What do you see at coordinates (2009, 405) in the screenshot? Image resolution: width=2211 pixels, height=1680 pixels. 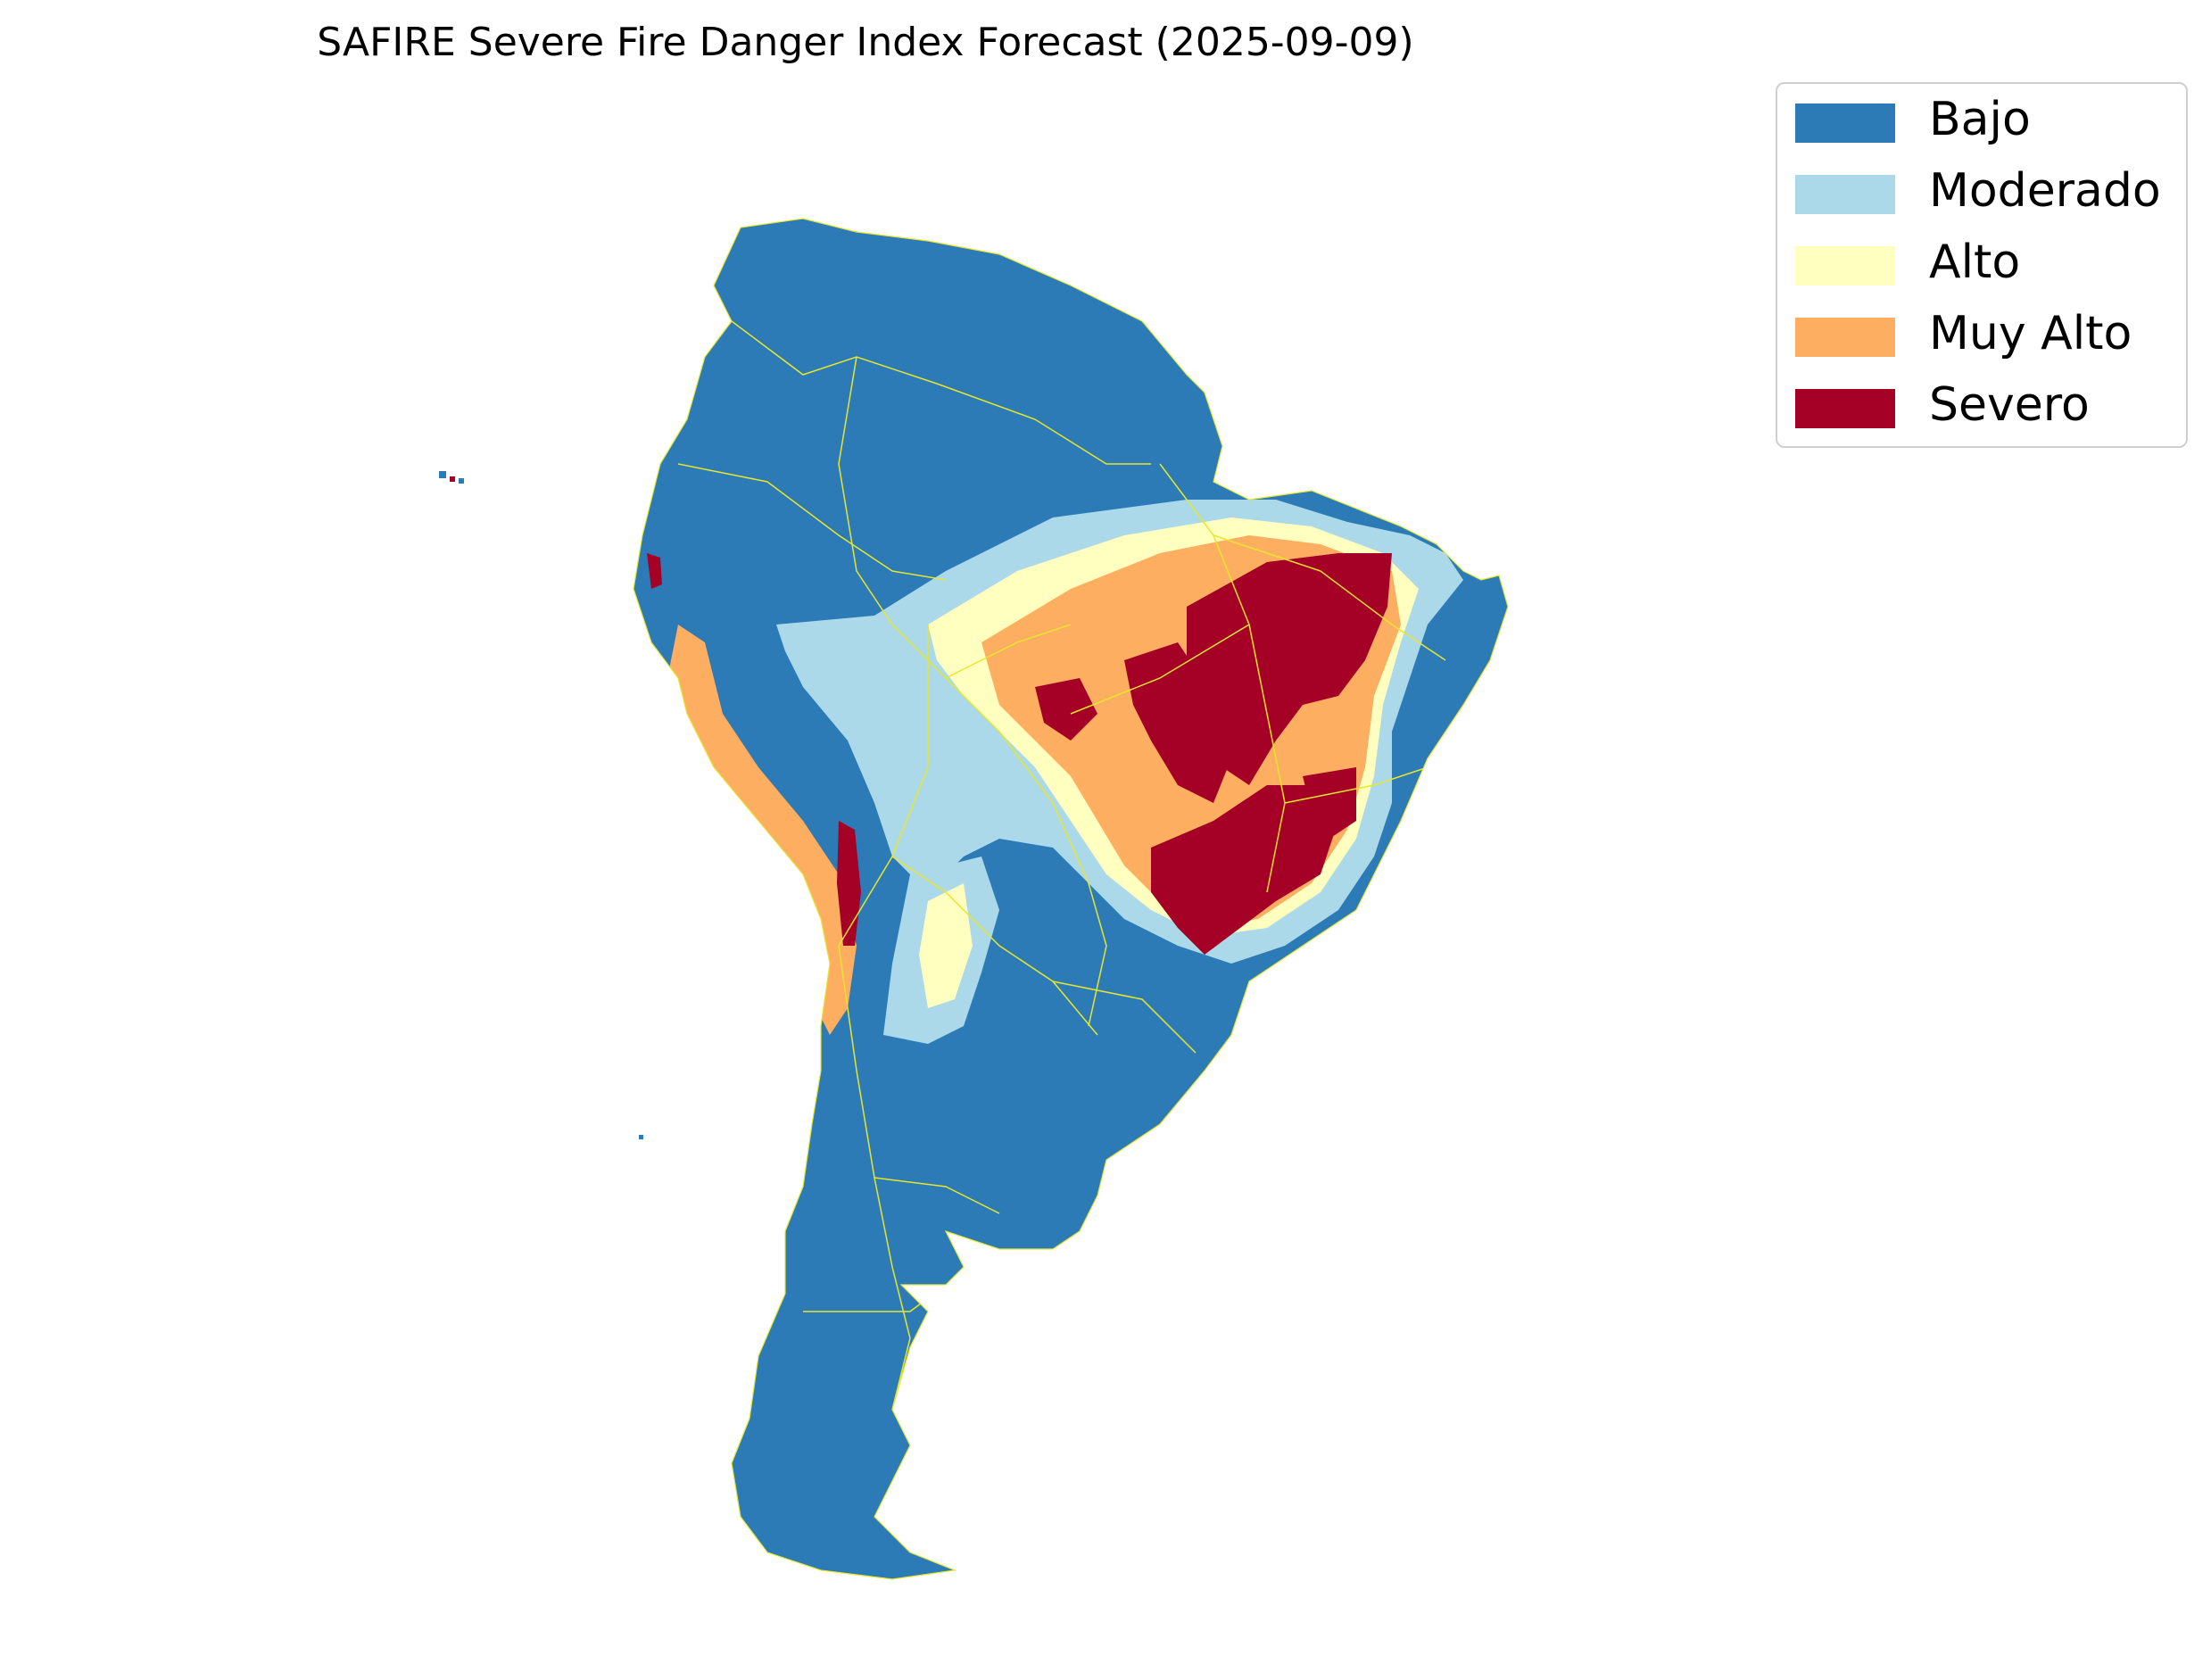 I see `legend-label: Severo` at bounding box center [2009, 405].